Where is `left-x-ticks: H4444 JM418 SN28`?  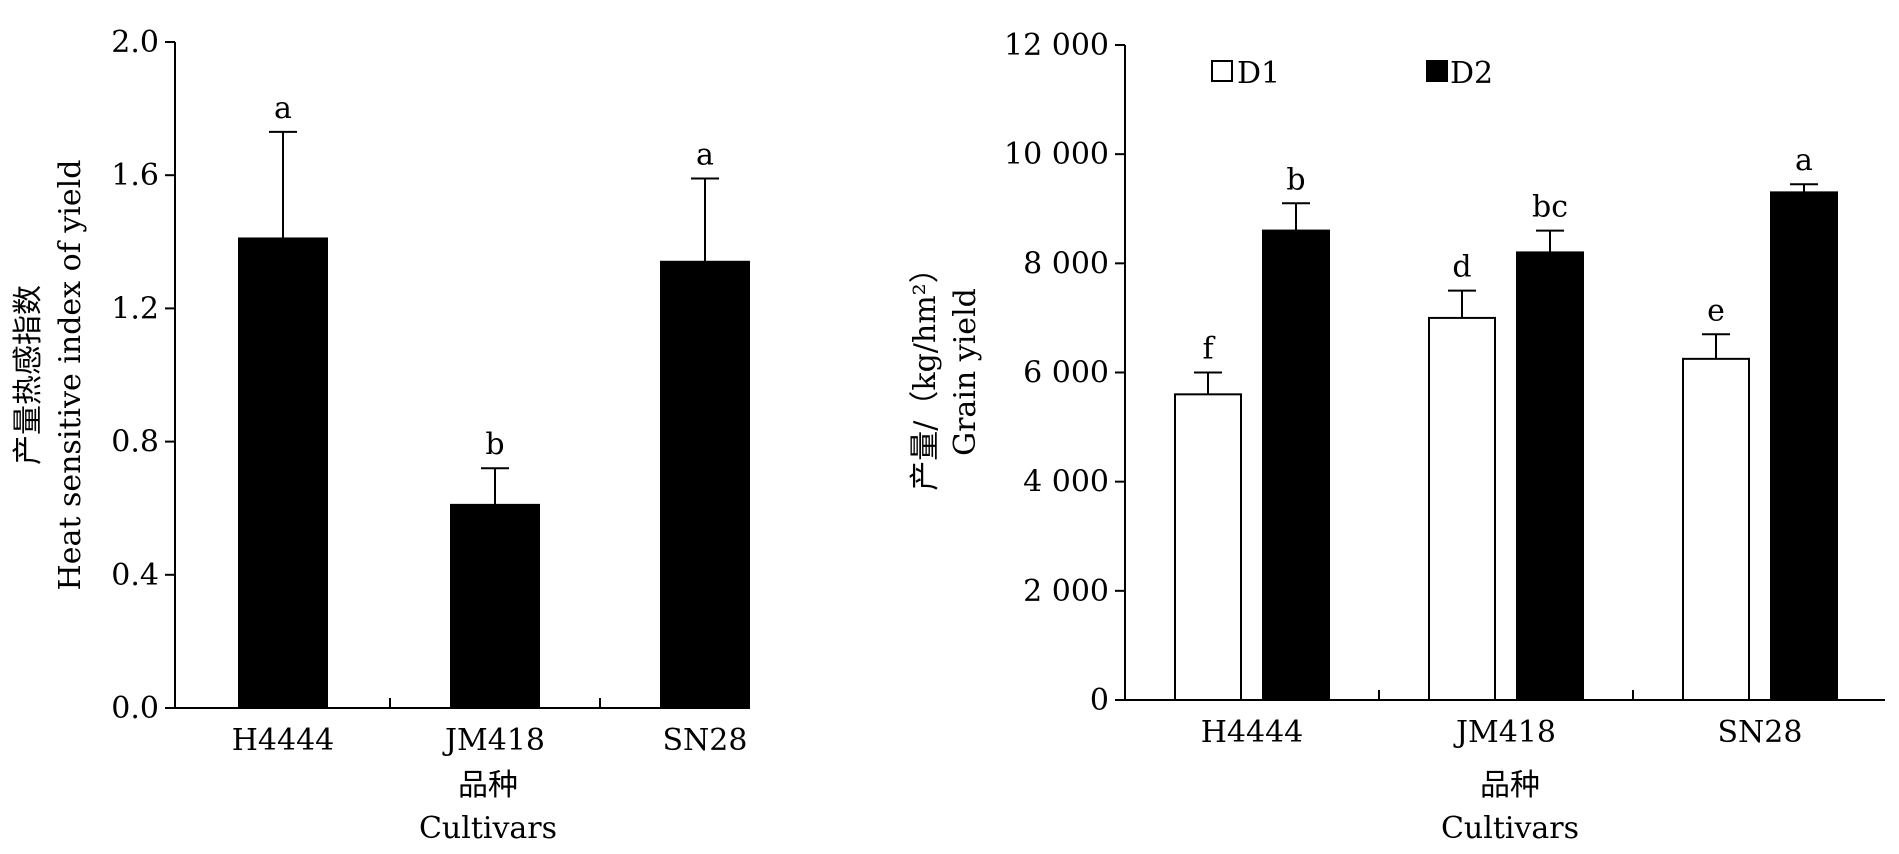 left-x-ticks: H4444 JM418 SN28 is located at coordinates (490, 728).